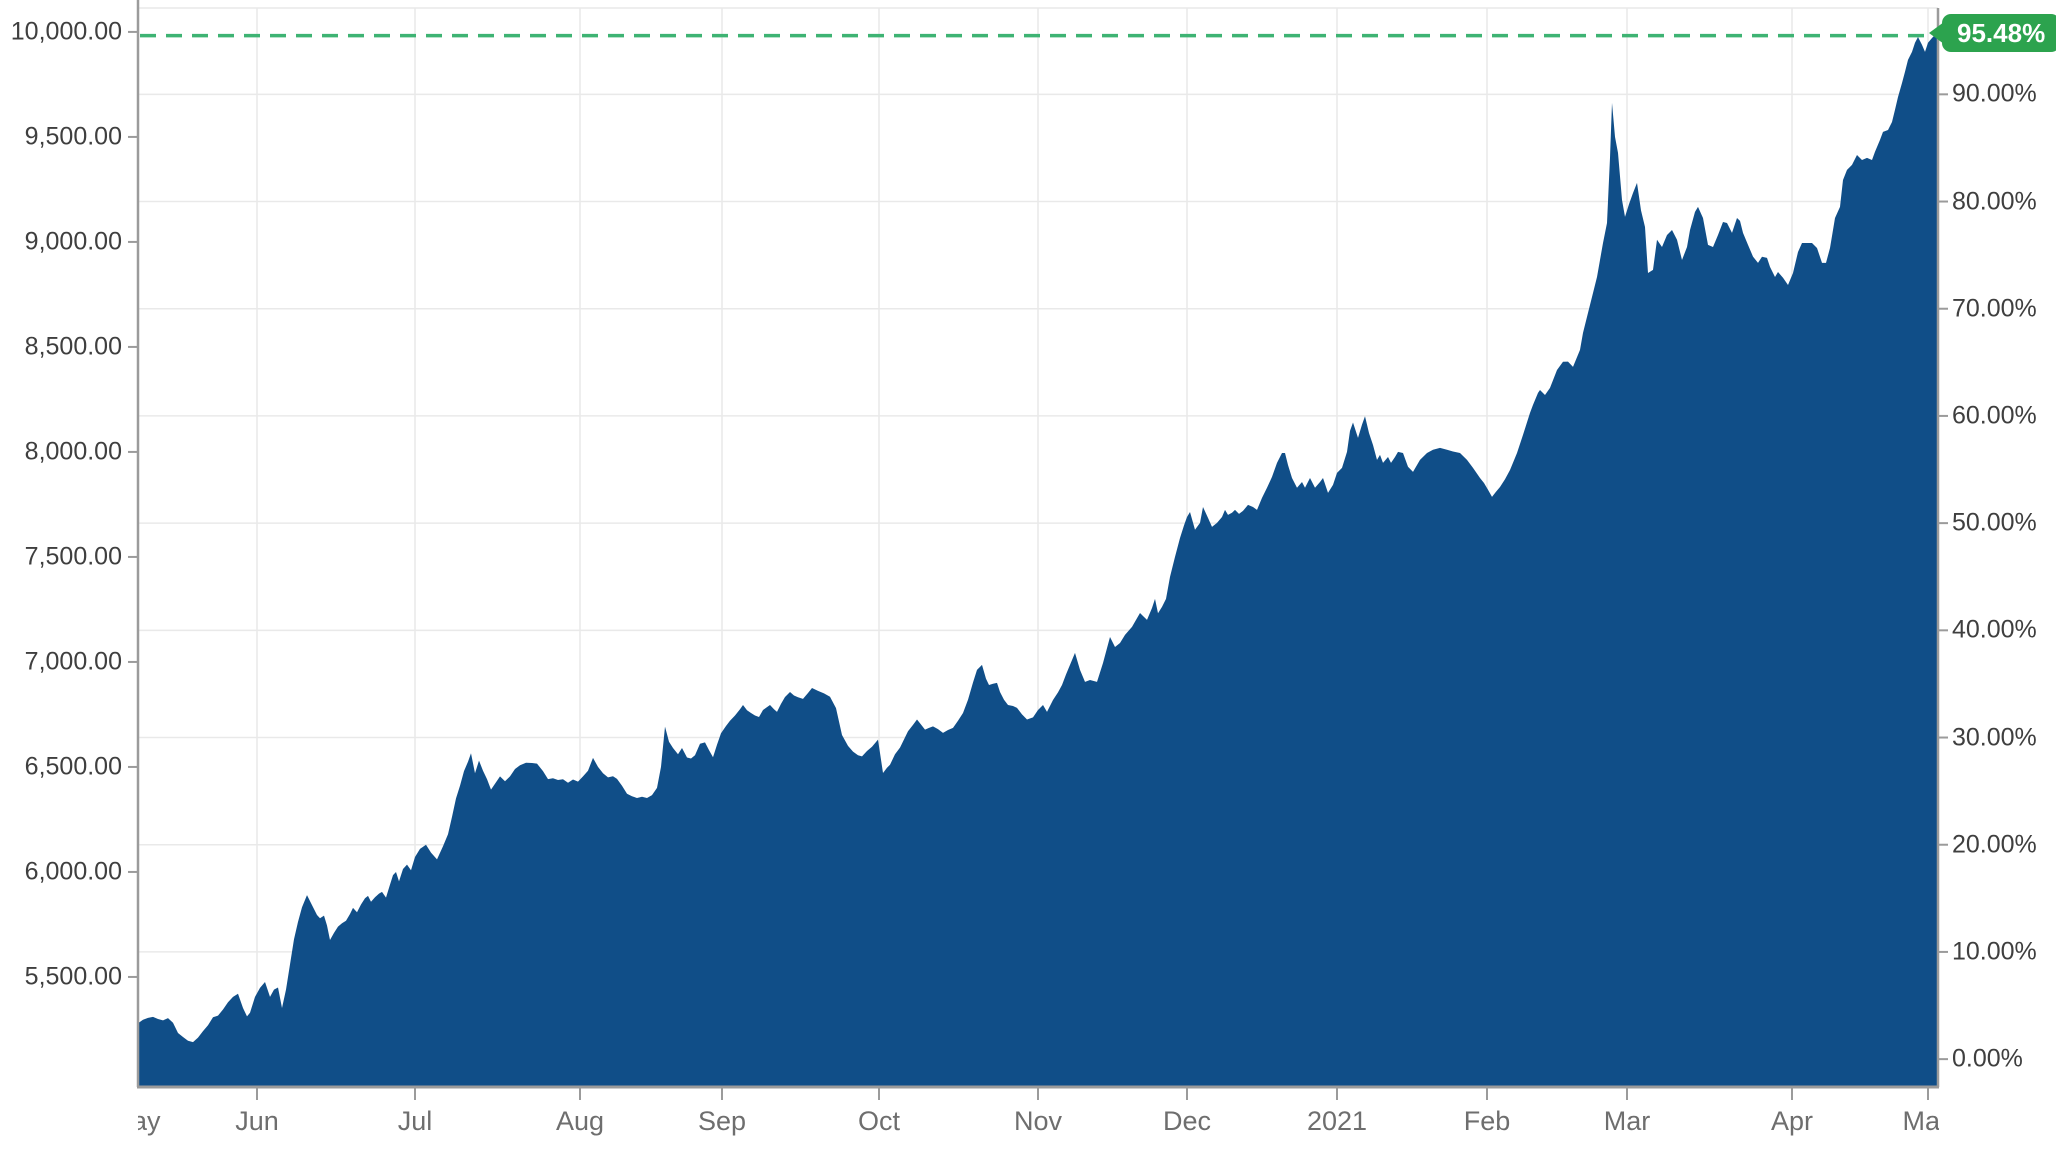 The width and height of the screenshot is (2056, 1162). Describe the element at coordinates (1994, 629) in the screenshot. I see `right-axis-tick-label: 40.00%` at that location.